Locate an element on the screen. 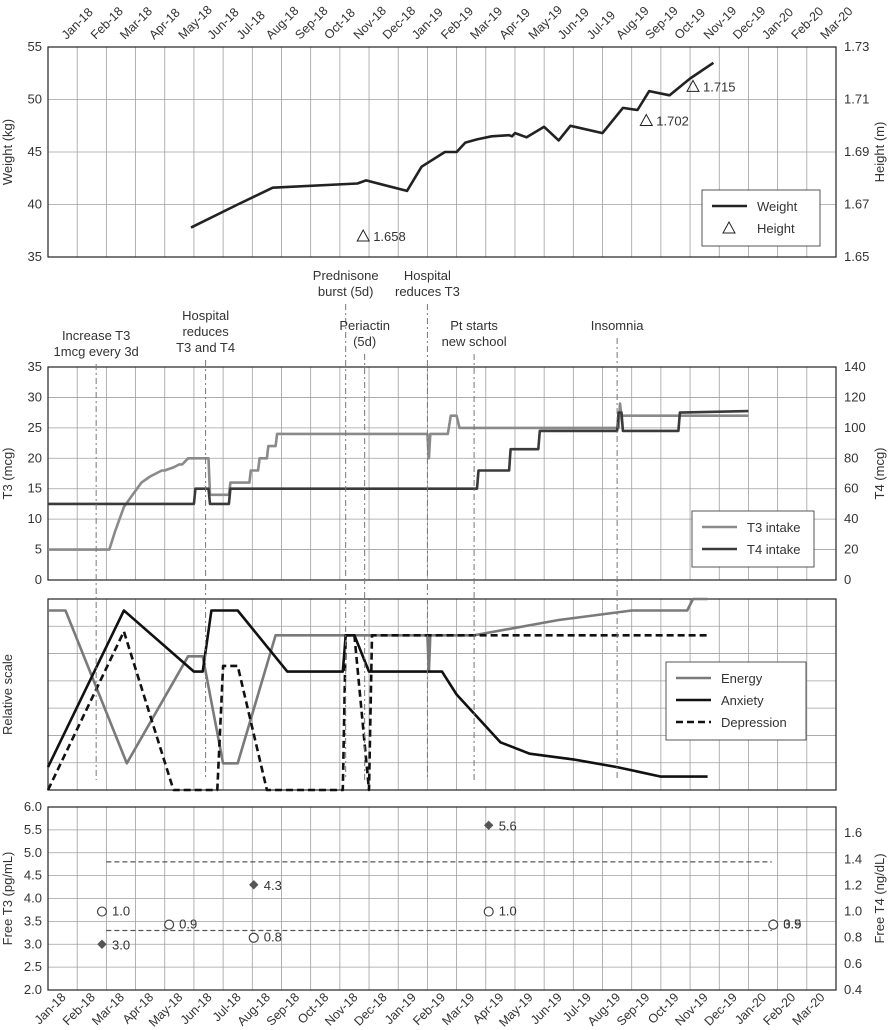 Image resolution: width=895 pixels, height=1030 pixels. annotation-hospital-reduces-t3-t4: T3 and T4 is located at coordinates (205, 347).